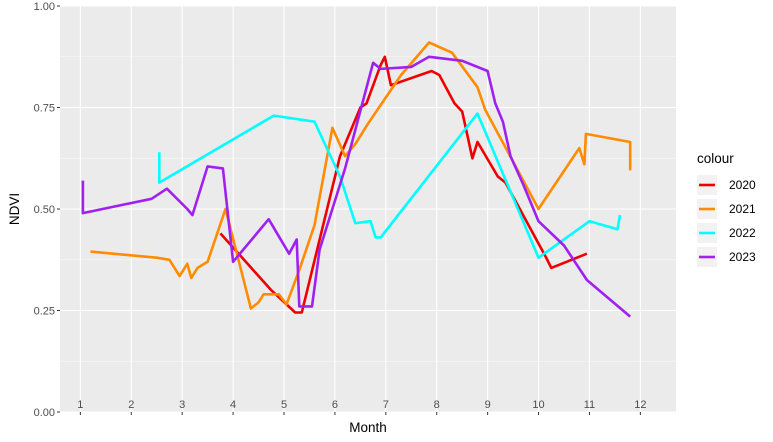 The width and height of the screenshot is (773, 442). What do you see at coordinates (182, 405) in the screenshot?
I see `x-tick-label: 3` at bounding box center [182, 405].